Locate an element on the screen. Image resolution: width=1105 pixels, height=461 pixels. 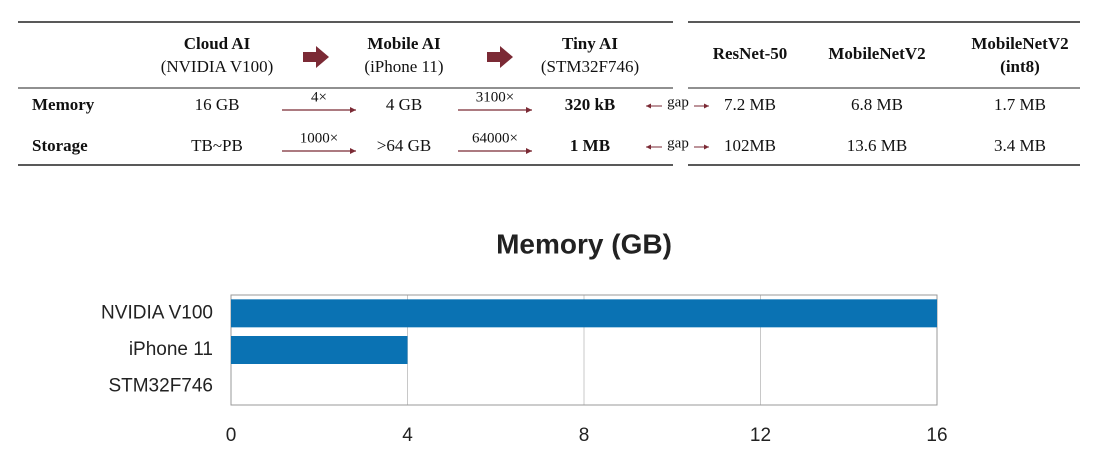
column-title: Cloud AI is located at coordinates (217, 43).